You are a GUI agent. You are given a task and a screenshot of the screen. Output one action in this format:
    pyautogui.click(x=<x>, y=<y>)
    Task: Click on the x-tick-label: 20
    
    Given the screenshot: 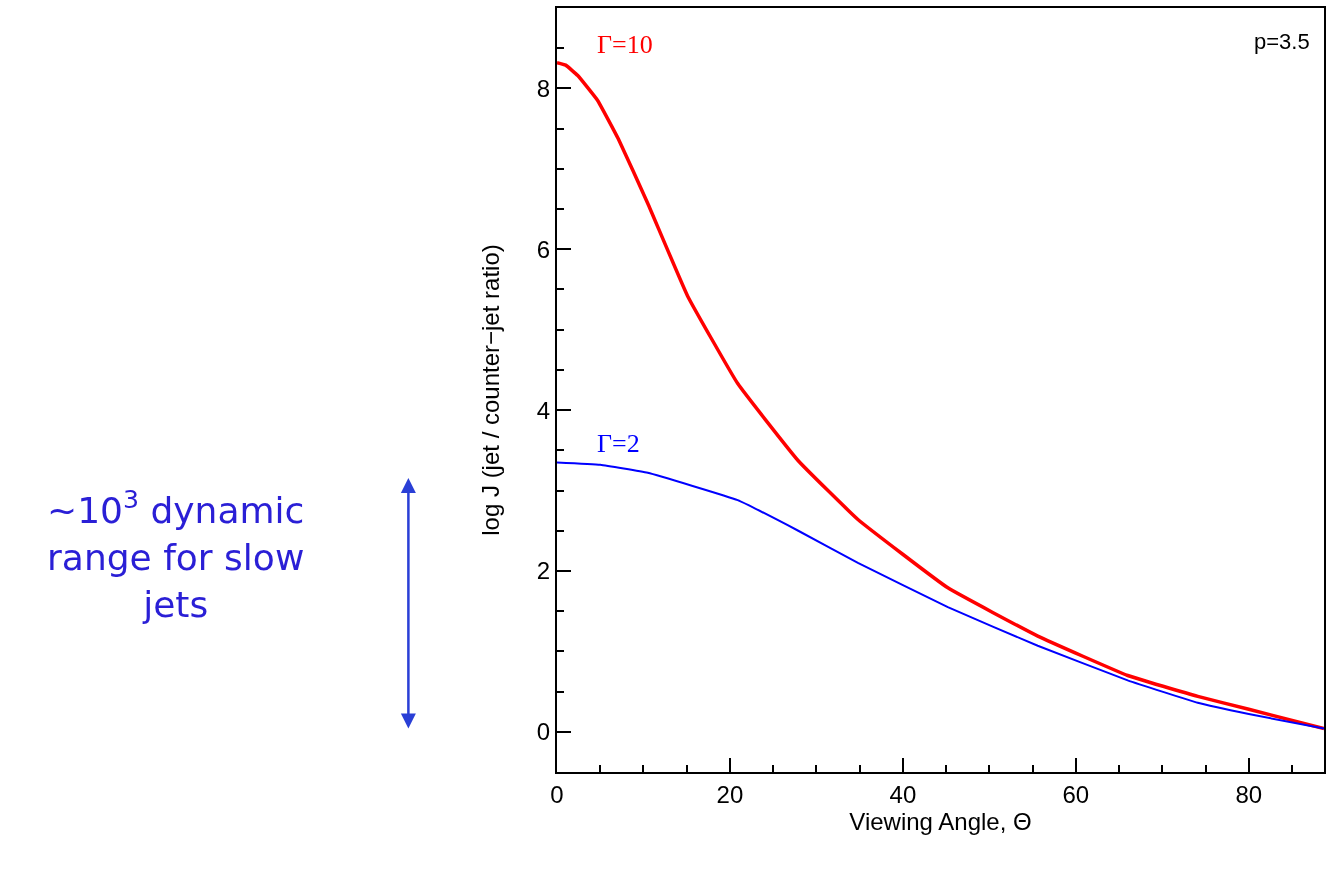 What is the action you would take?
    pyautogui.click(x=730, y=794)
    